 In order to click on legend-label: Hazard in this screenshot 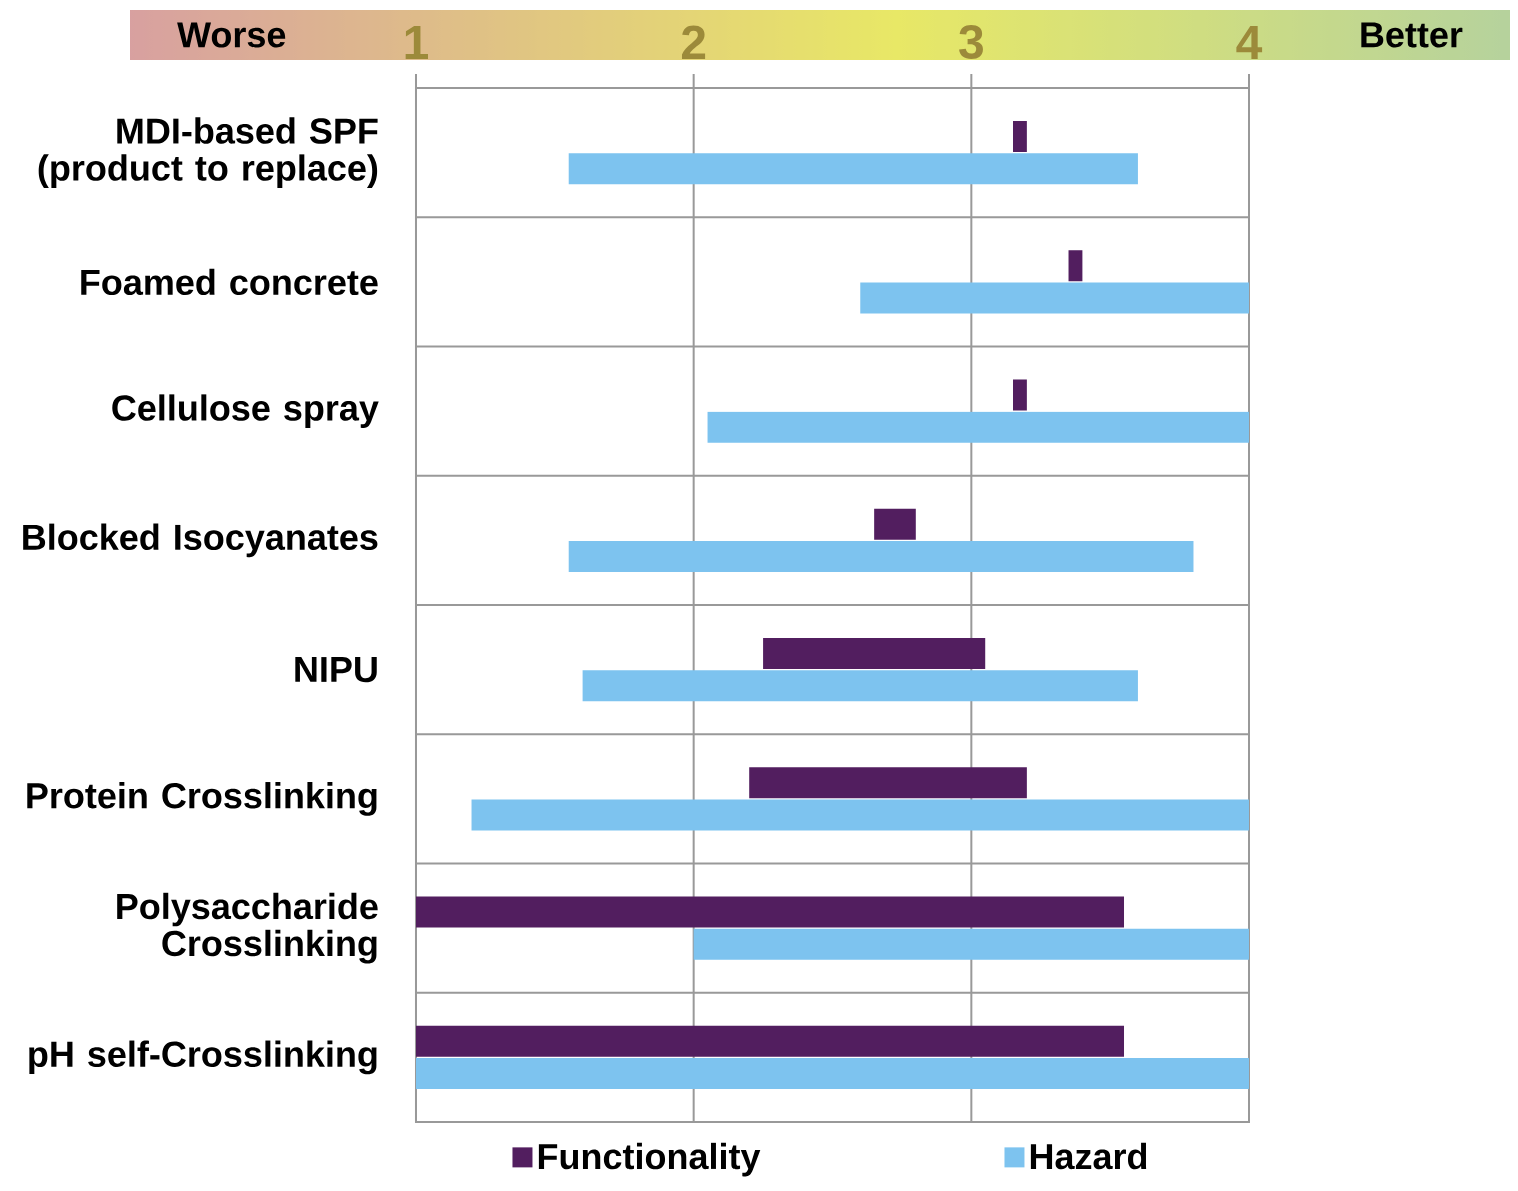, I will do `click(1088, 1156)`.